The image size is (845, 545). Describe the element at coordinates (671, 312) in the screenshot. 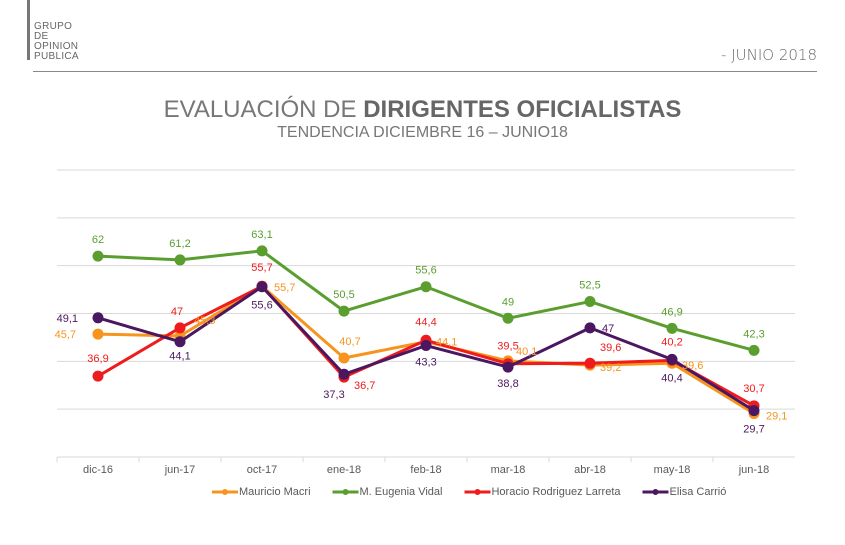

I see `data-label: 46,9` at that location.